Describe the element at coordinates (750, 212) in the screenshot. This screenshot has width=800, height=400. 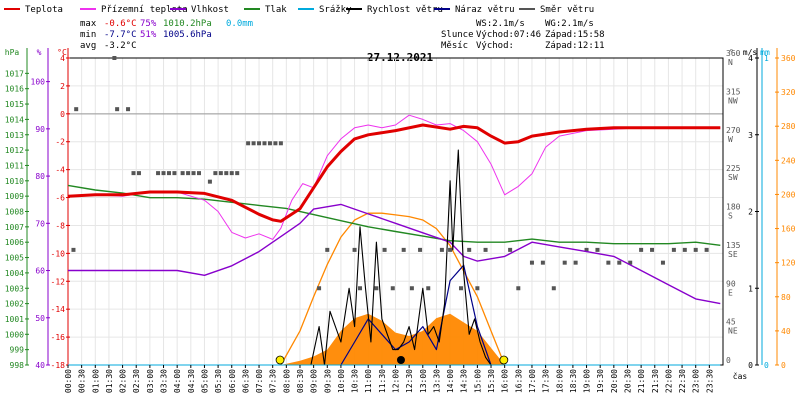
I see `wind-axis-tick-label: 2` at that location.